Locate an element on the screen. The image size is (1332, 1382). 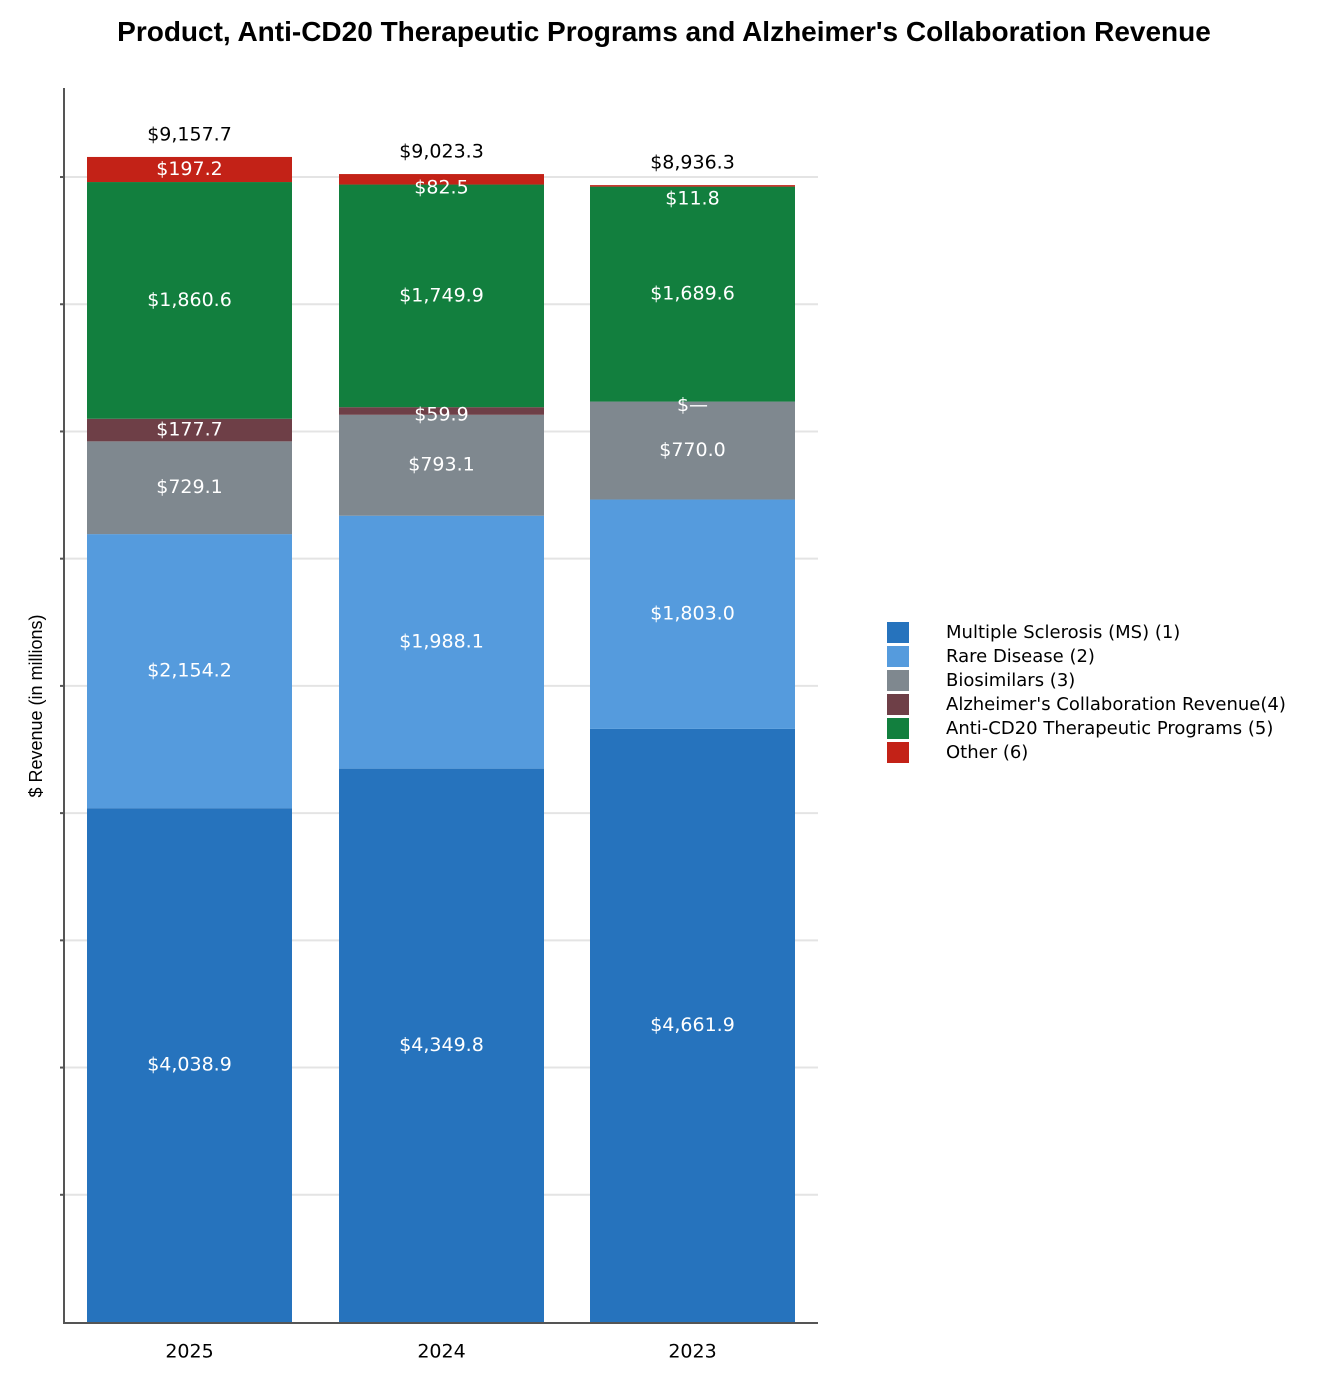
bar-value-label: $4,038.9 is located at coordinates (189, 1065).